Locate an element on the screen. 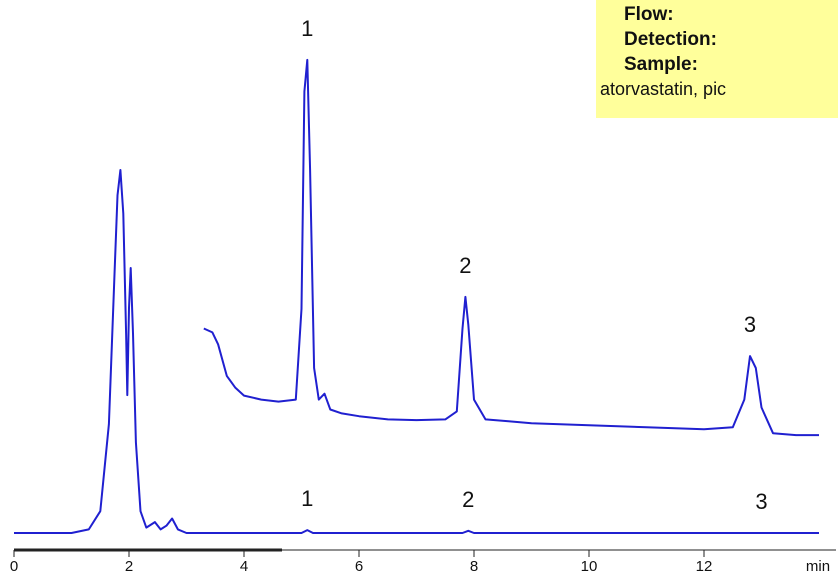  x-tick-label: 4 is located at coordinates (244, 566).